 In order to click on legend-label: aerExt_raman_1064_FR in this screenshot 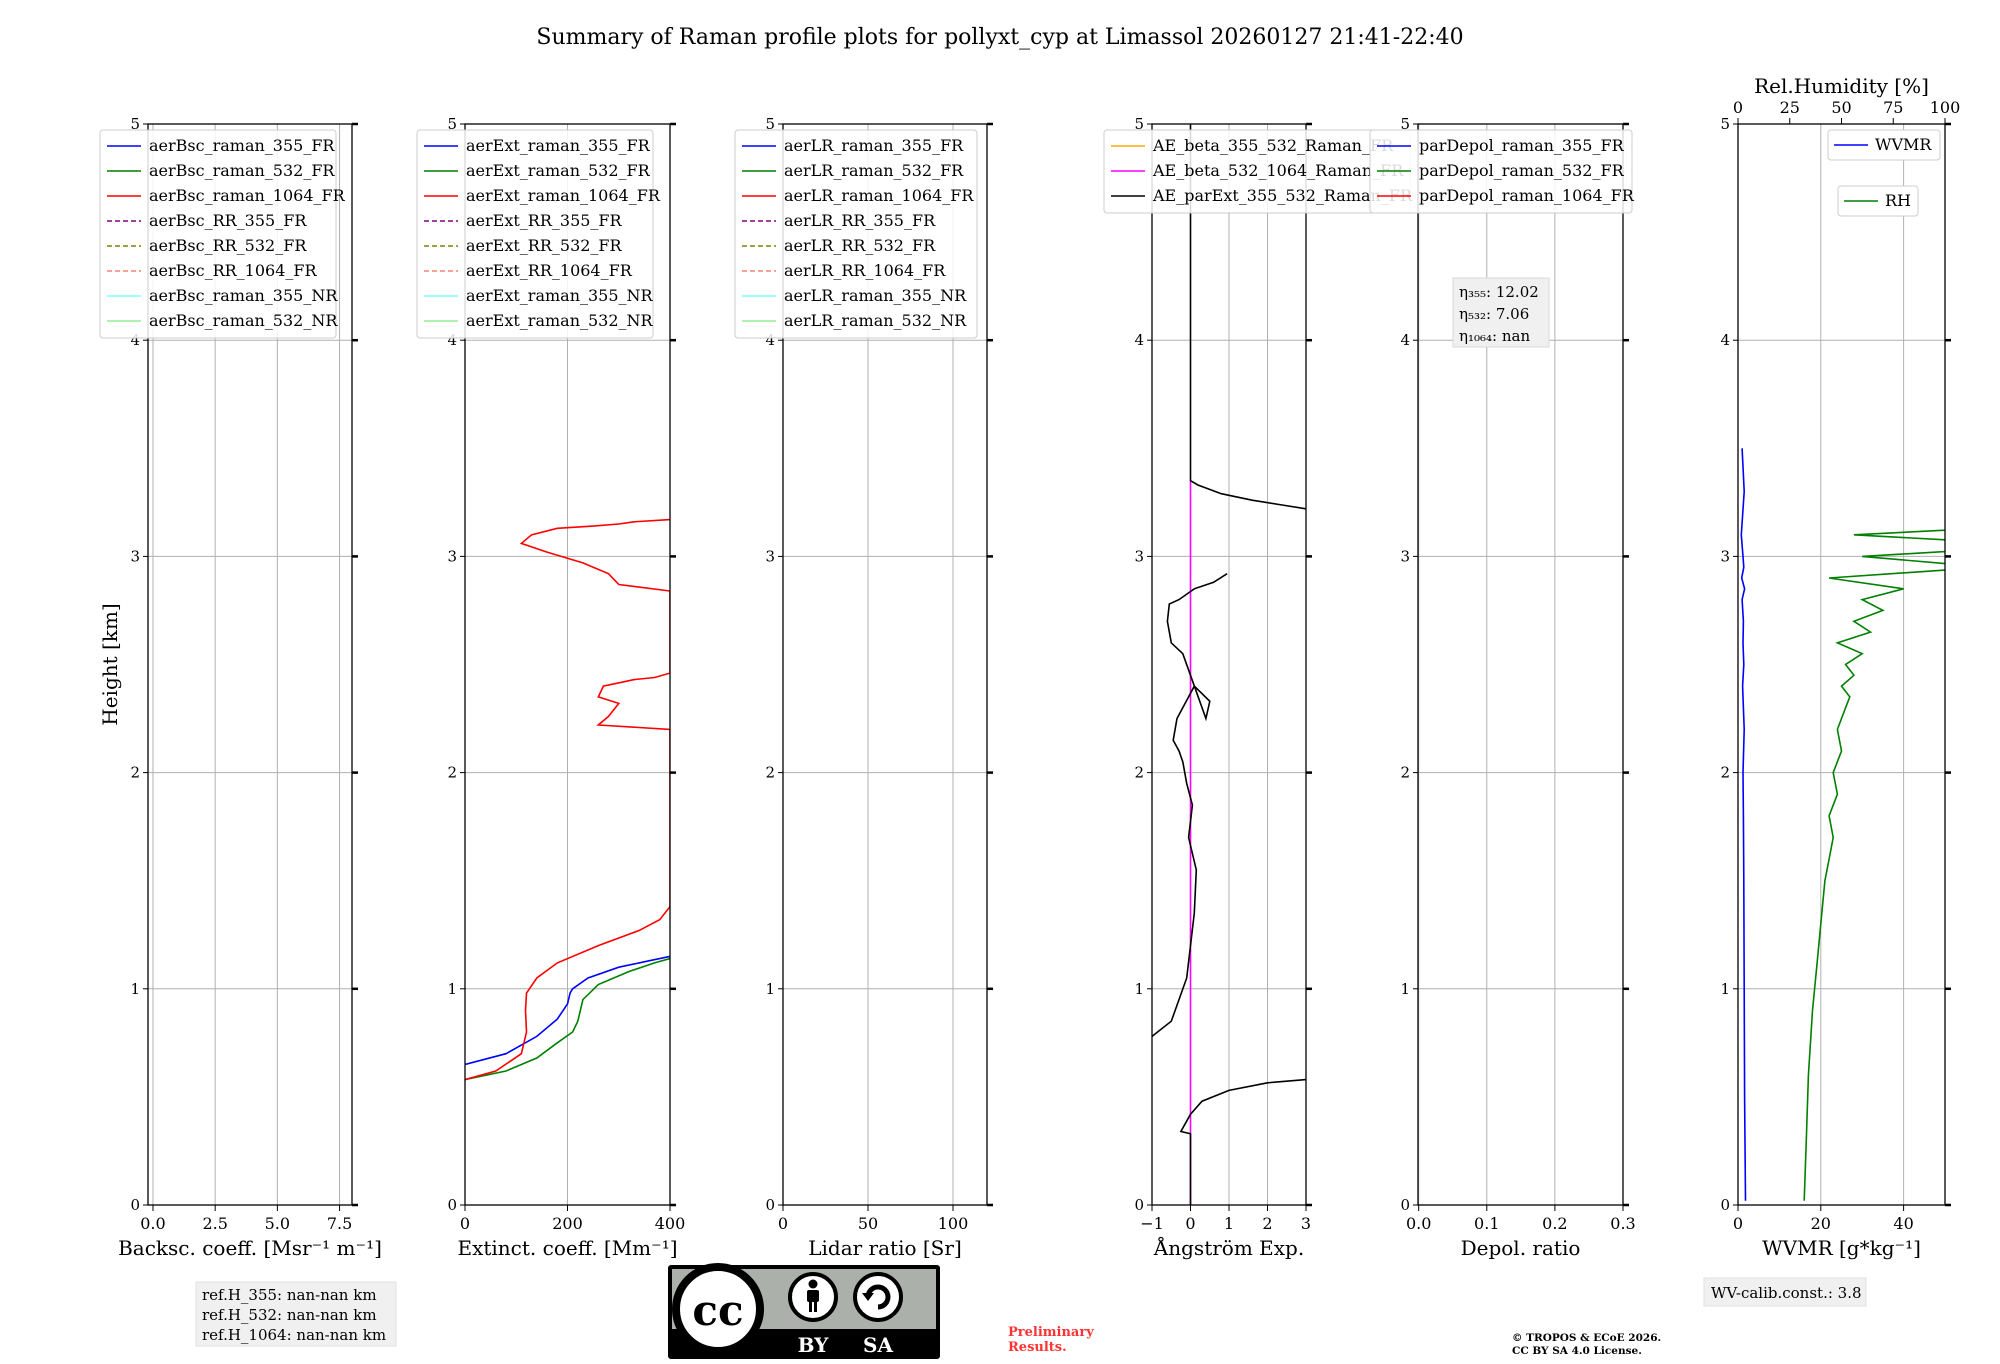, I will do `click(563, 195)`.